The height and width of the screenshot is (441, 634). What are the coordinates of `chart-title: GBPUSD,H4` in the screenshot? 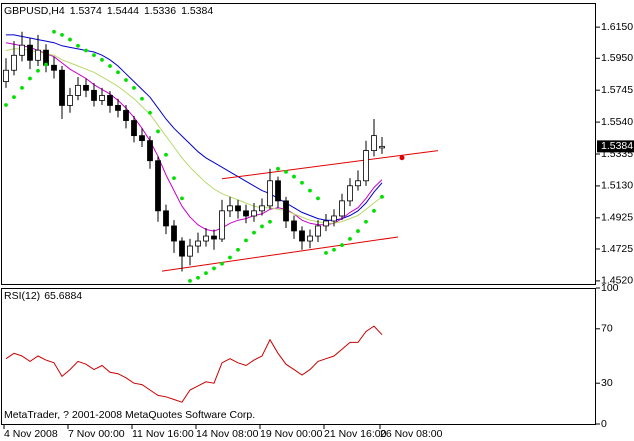 It's located at (34, 11).